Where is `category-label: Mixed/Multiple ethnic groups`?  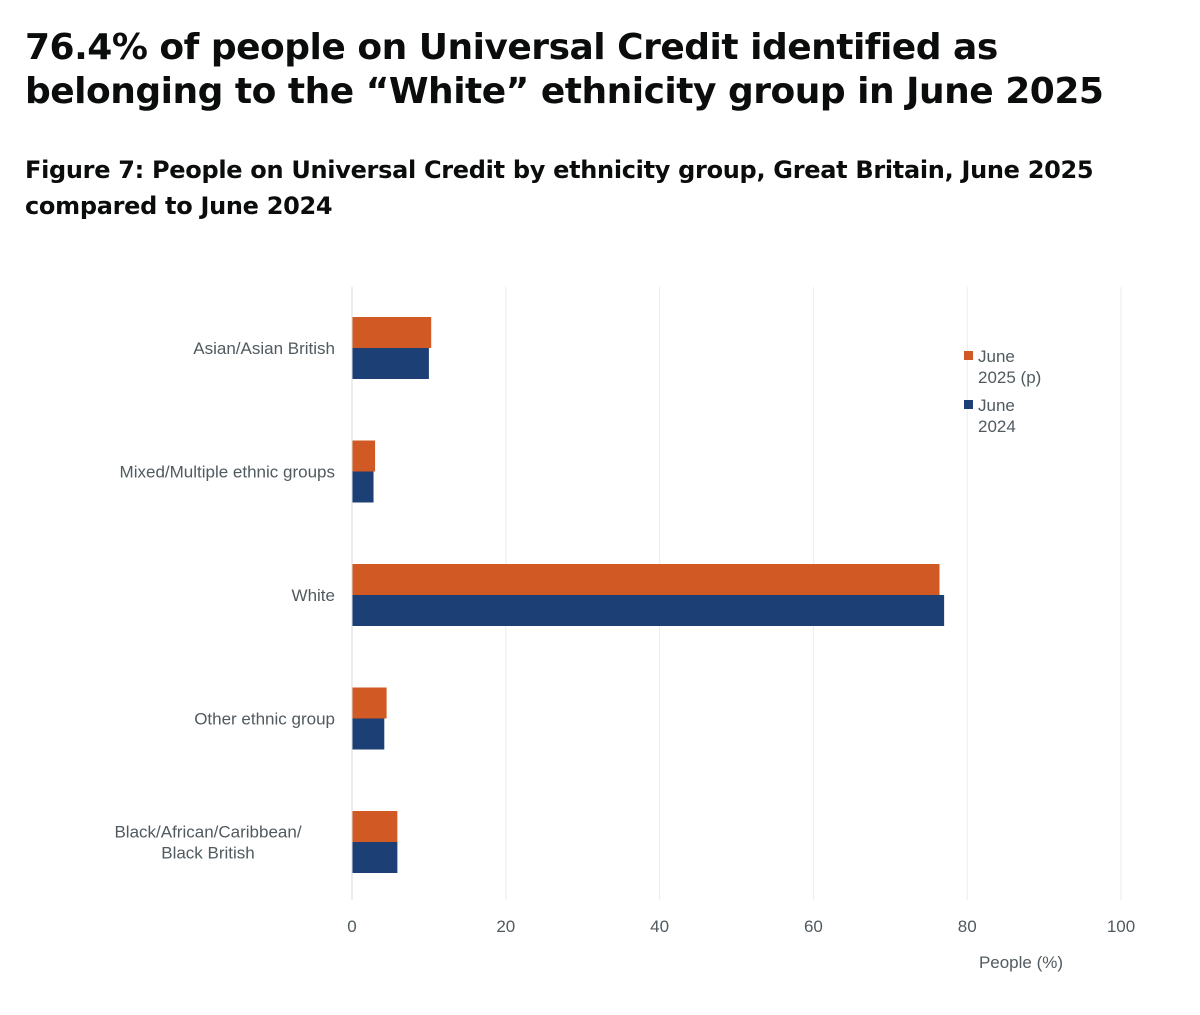 category-label: Mixed/Multiple ethnic groups is located at coordinates (227, 472).